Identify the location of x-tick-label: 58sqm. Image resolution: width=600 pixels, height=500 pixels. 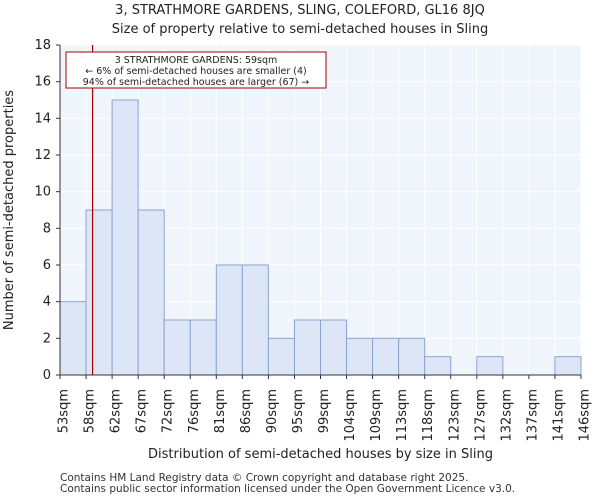
(90, 411).